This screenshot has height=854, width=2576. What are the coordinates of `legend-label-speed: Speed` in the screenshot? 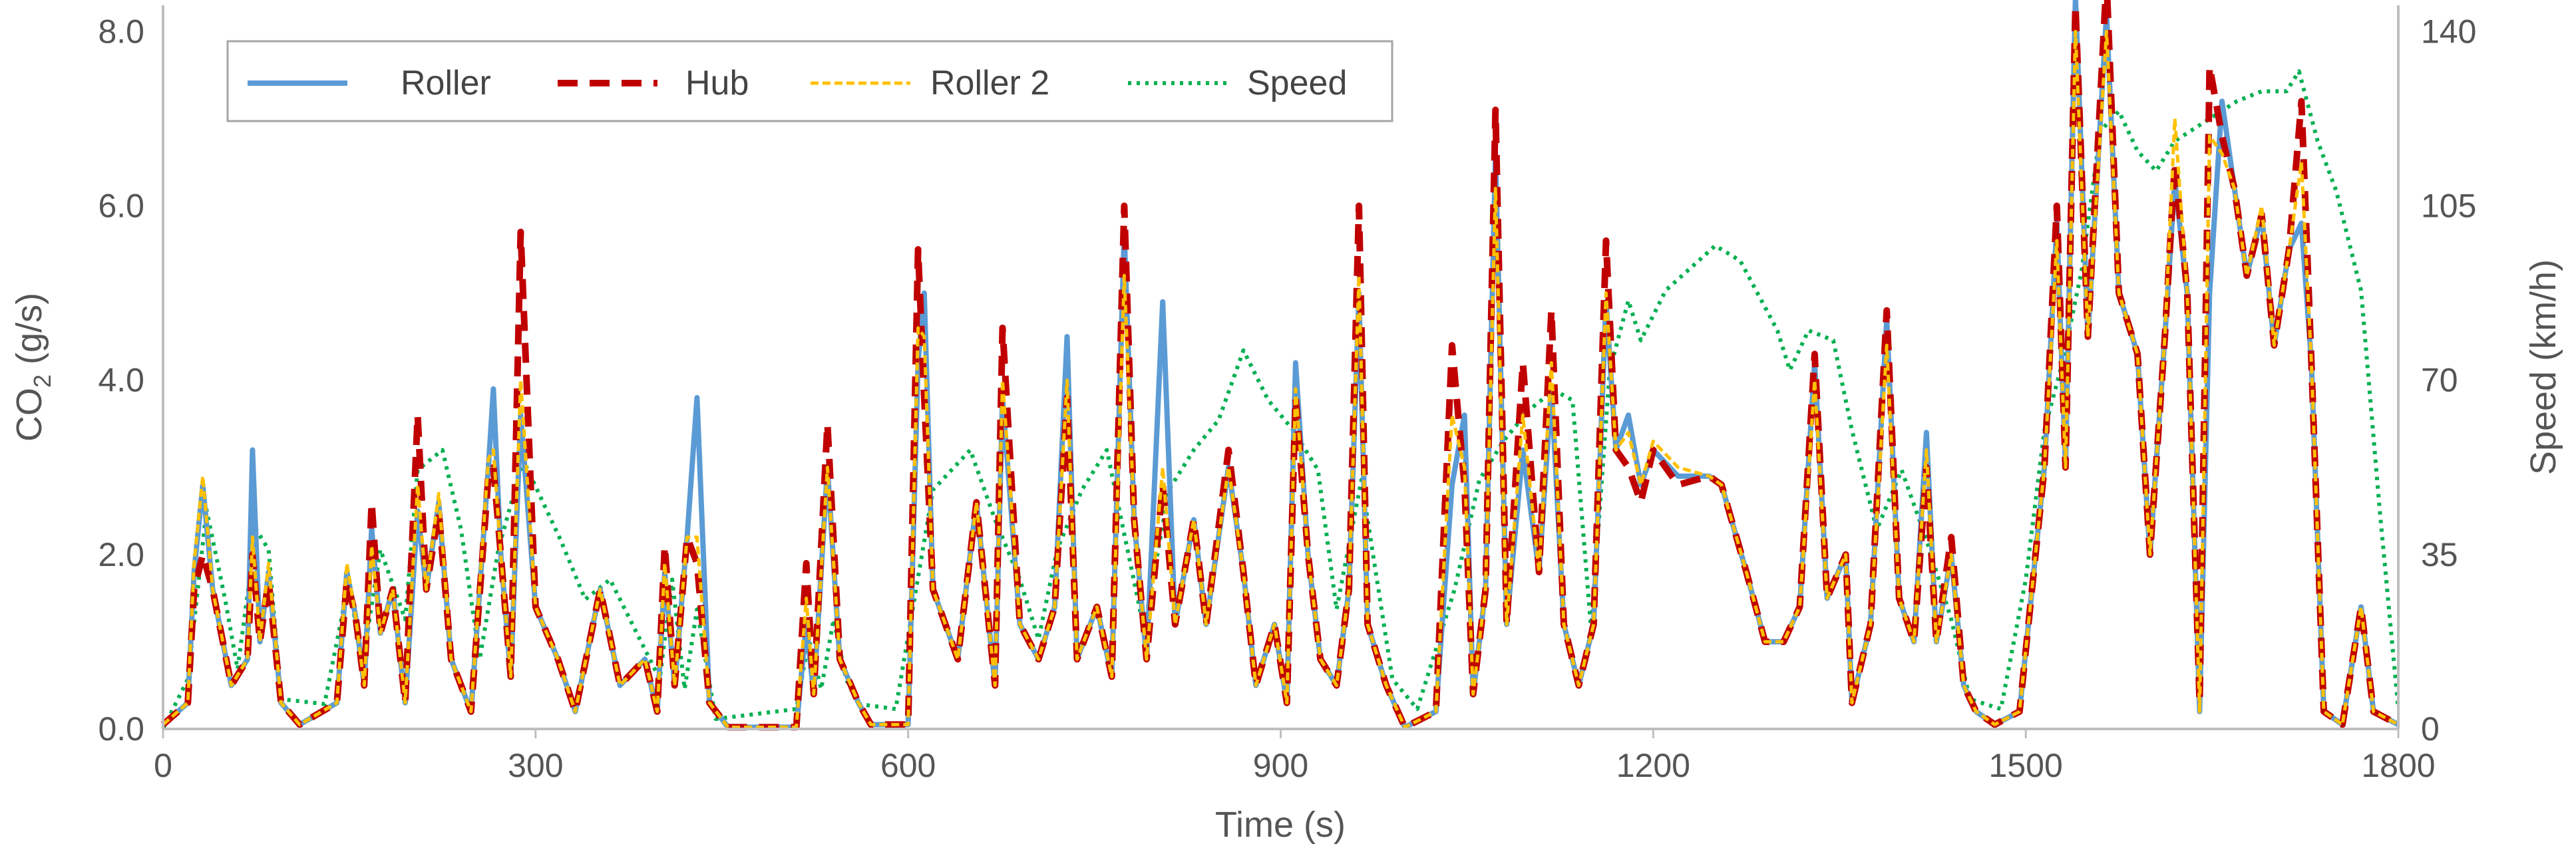 It's located at (1297, 83).